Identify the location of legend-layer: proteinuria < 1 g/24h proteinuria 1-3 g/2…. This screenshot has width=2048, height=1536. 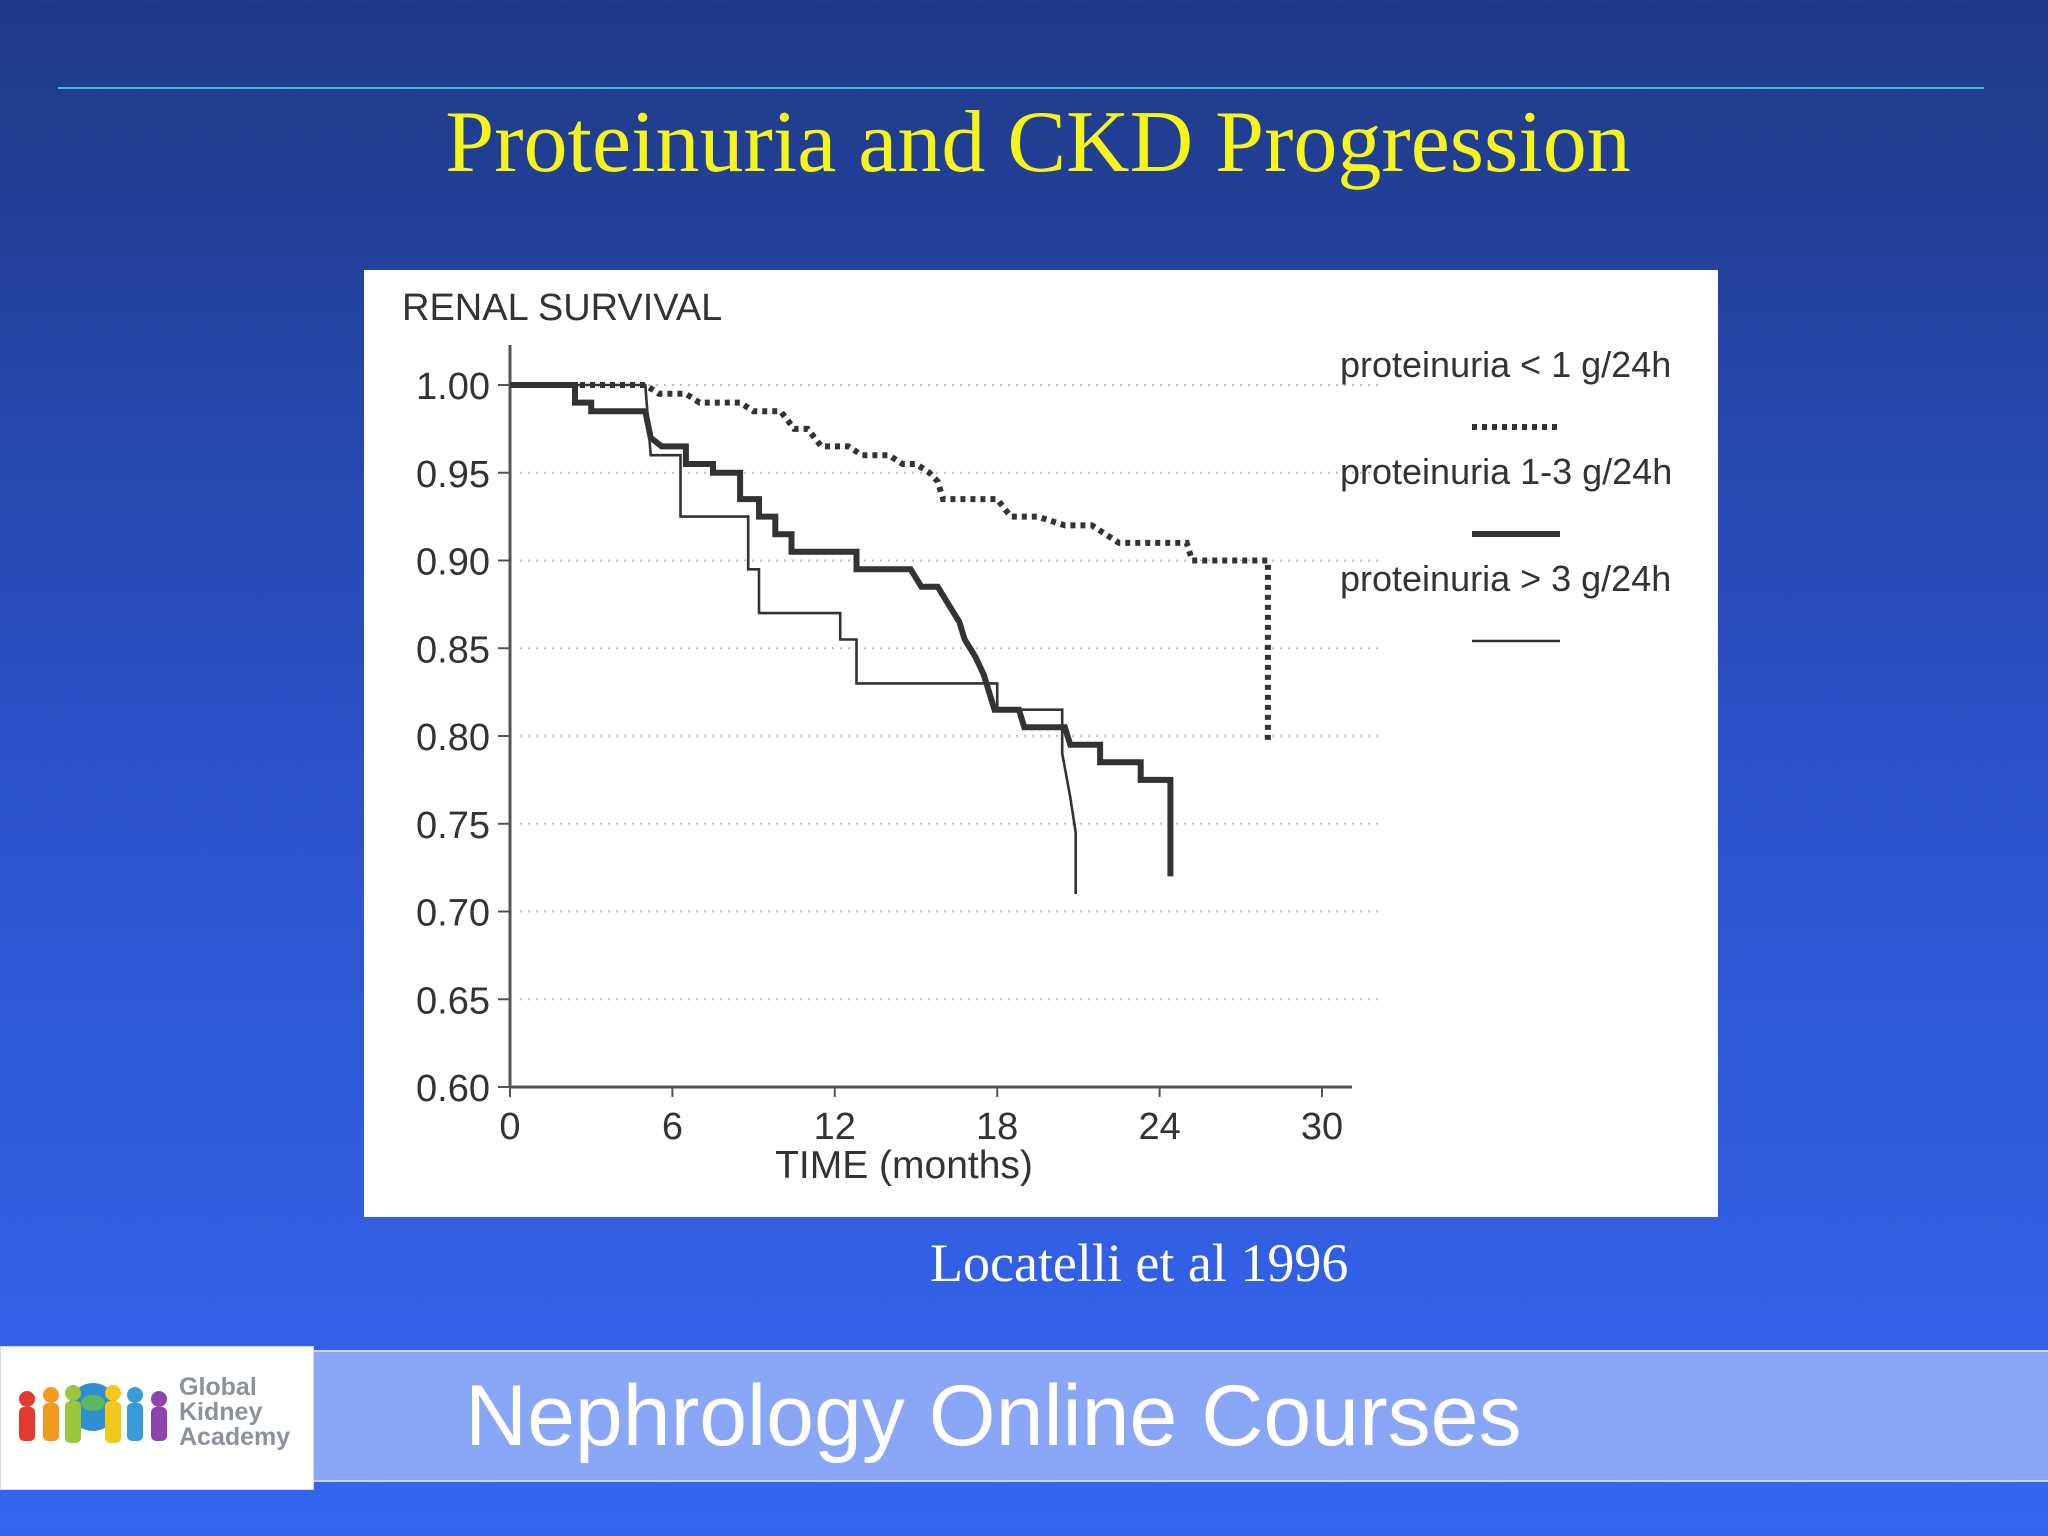
(1506, 493).